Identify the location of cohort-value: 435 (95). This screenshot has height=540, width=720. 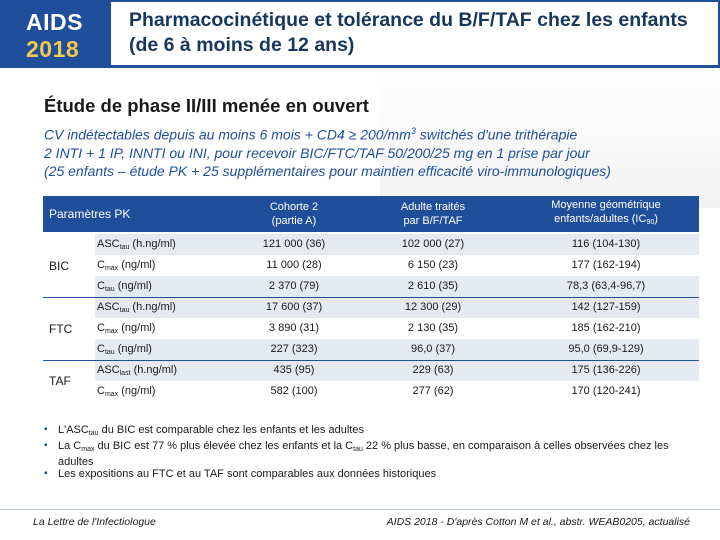
(294, 370).